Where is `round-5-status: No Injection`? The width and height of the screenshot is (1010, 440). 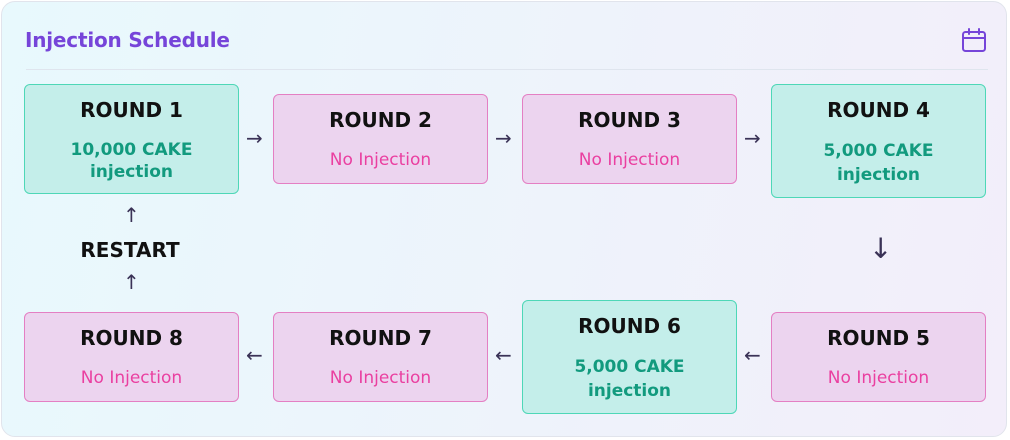 round-5-status: No Injection is located at coordinates (878, 378).